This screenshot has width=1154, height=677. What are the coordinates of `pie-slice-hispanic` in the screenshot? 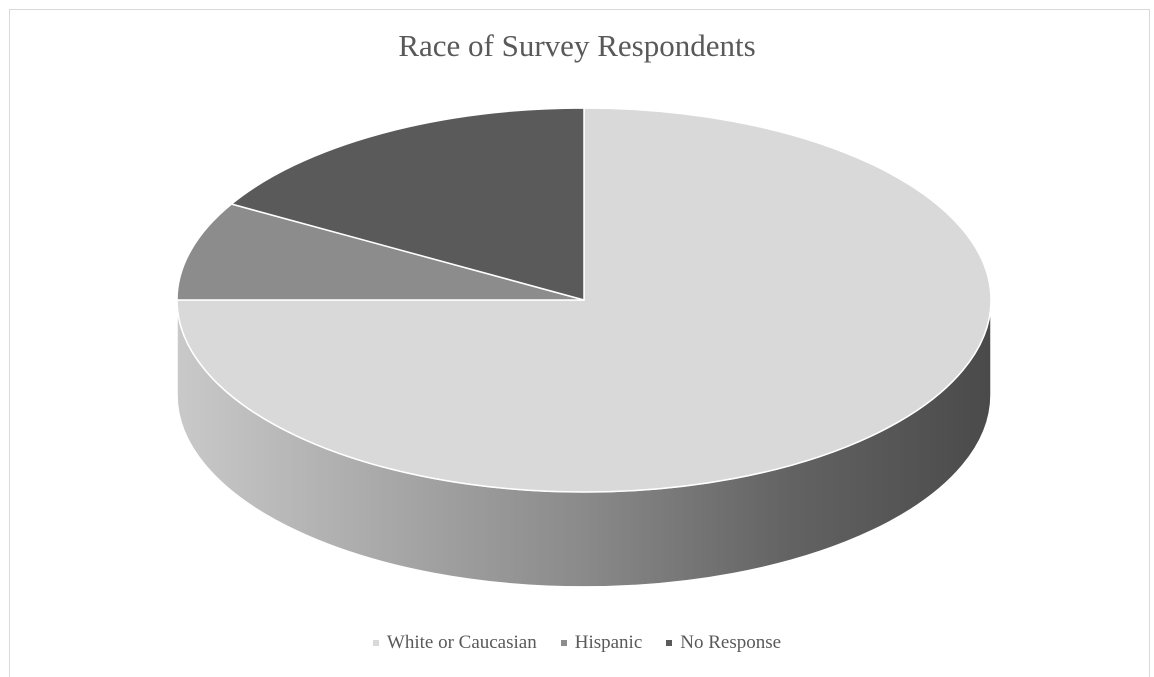 It's located at (380, 252).